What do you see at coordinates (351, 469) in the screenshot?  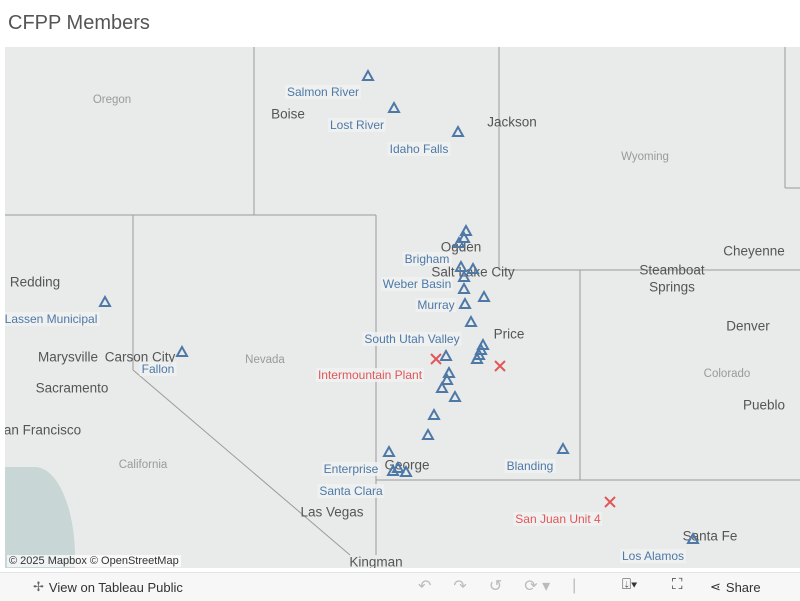 I see `member-label: Enterprise` at bounding box center [351, 469].